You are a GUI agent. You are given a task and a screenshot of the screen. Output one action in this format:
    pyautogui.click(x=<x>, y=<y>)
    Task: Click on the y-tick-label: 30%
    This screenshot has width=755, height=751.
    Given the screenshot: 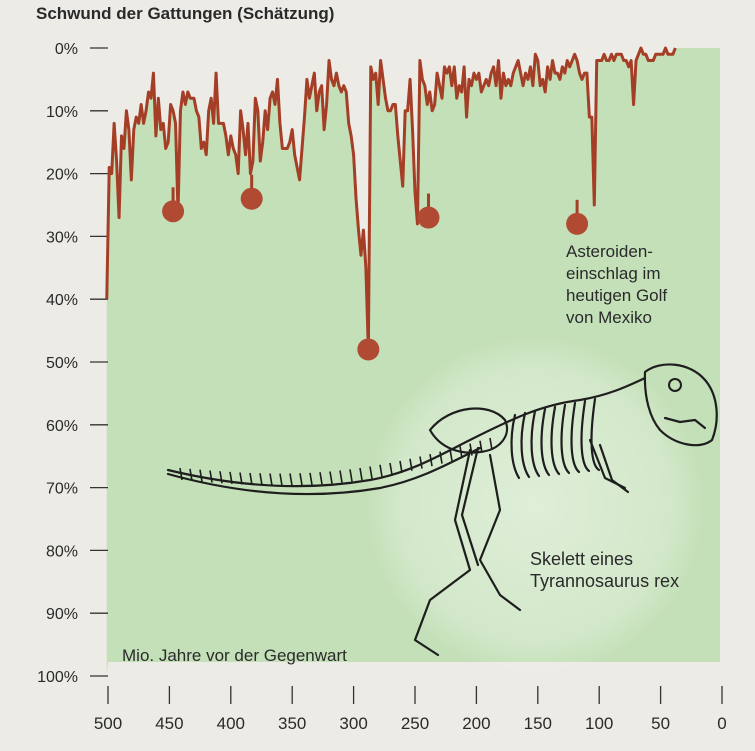 What is the action you would take?
    pyautogui.click(x=62, y=237)
    